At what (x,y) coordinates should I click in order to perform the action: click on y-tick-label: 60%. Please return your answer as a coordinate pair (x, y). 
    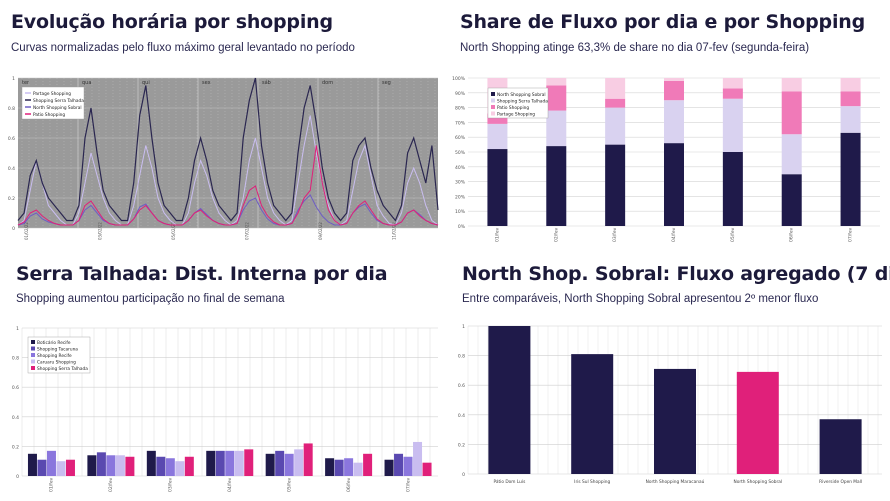
    Looking at the image, I should click on (460, 138).